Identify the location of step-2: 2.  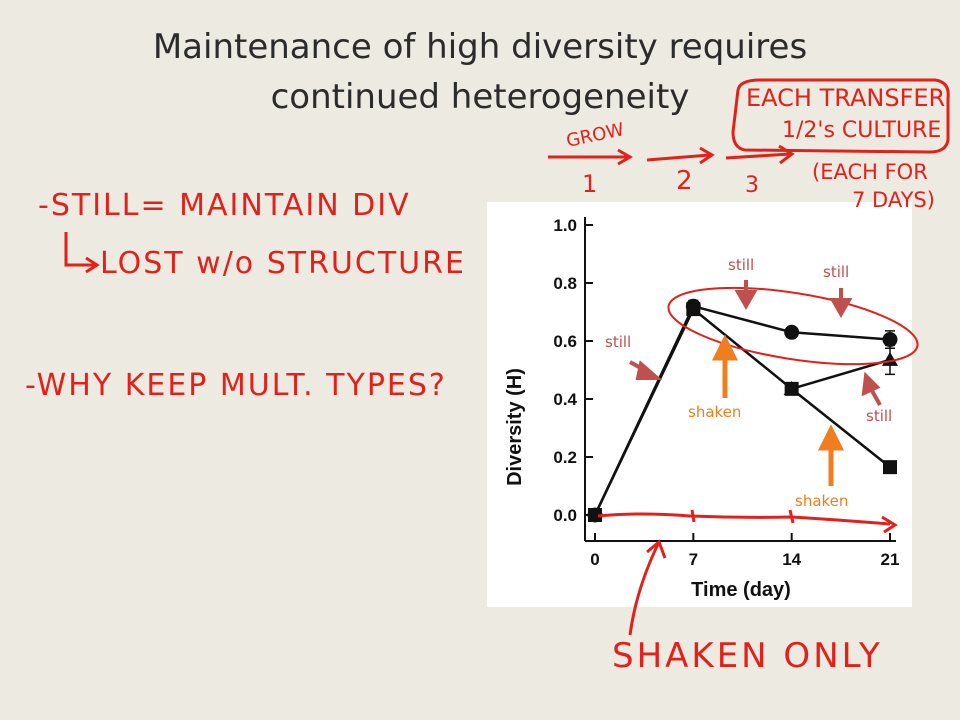
(684, 181).